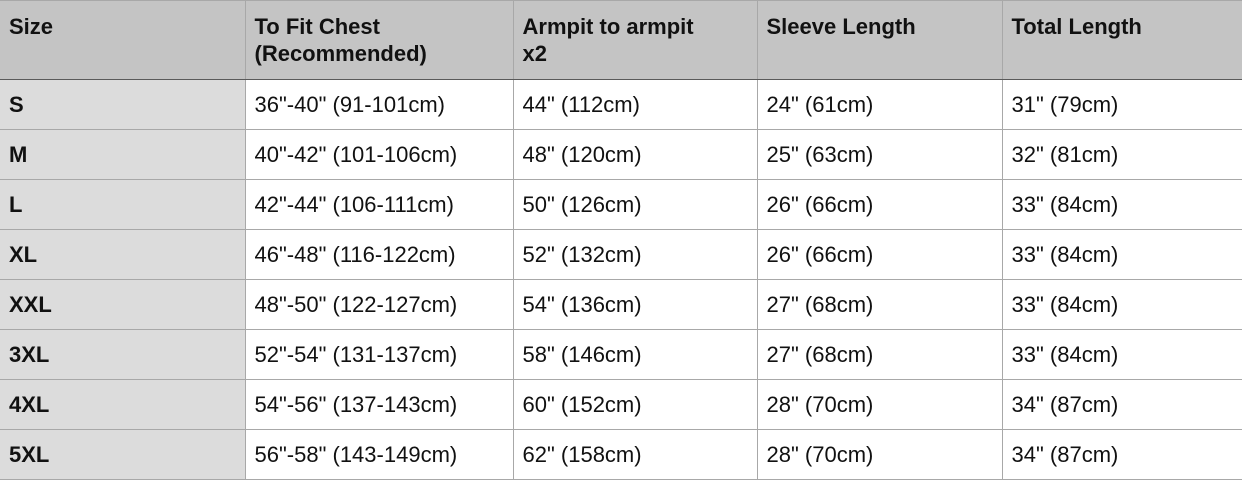 This screenshot has height=480, width=1242. I want to click on cell-armpit: 44" (112cm), so click(635, 104).